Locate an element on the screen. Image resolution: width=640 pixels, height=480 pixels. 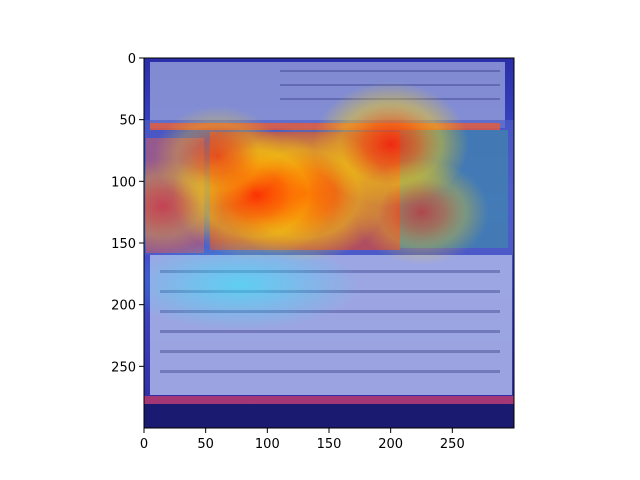
y-tick-label: 100 is located at coordinates (123, 182).